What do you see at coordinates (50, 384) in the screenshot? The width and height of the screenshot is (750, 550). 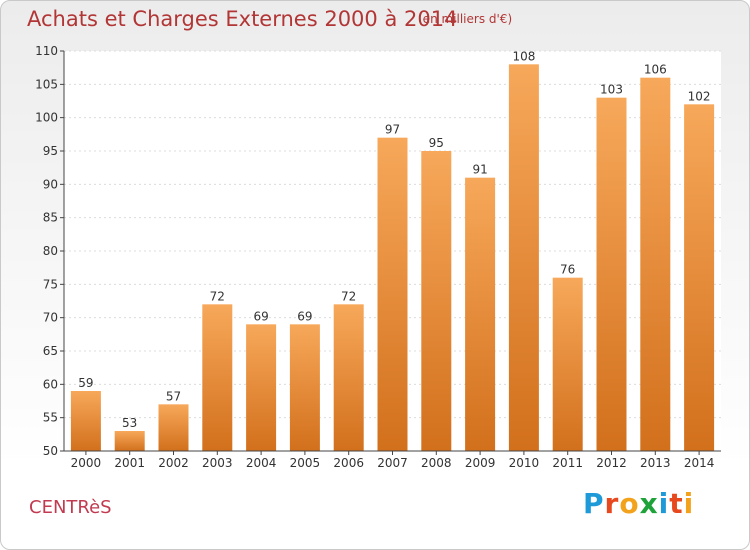 I see `y-tick-label: 60` at bounding box center [50, 384].